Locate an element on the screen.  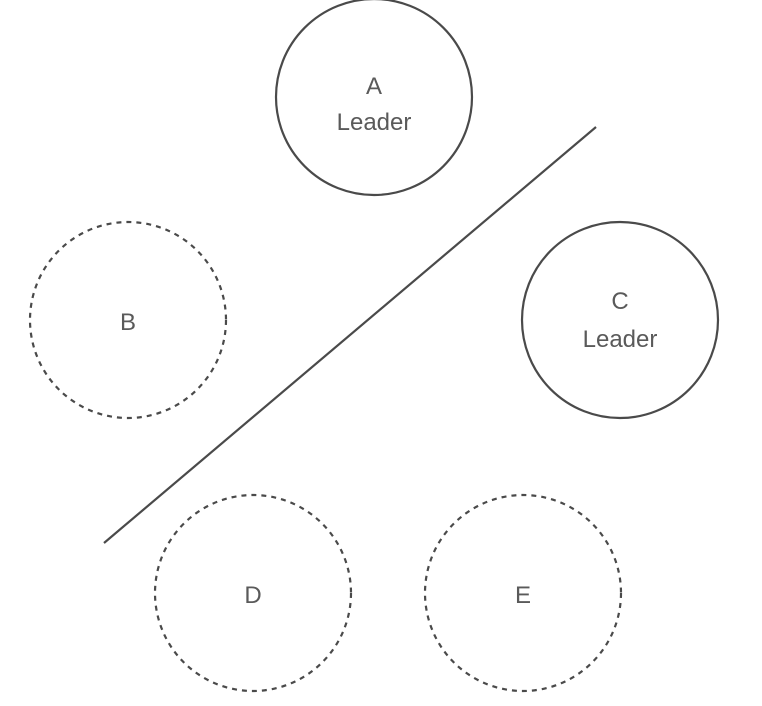
node-b-circle is located at coordinates (128, 320).